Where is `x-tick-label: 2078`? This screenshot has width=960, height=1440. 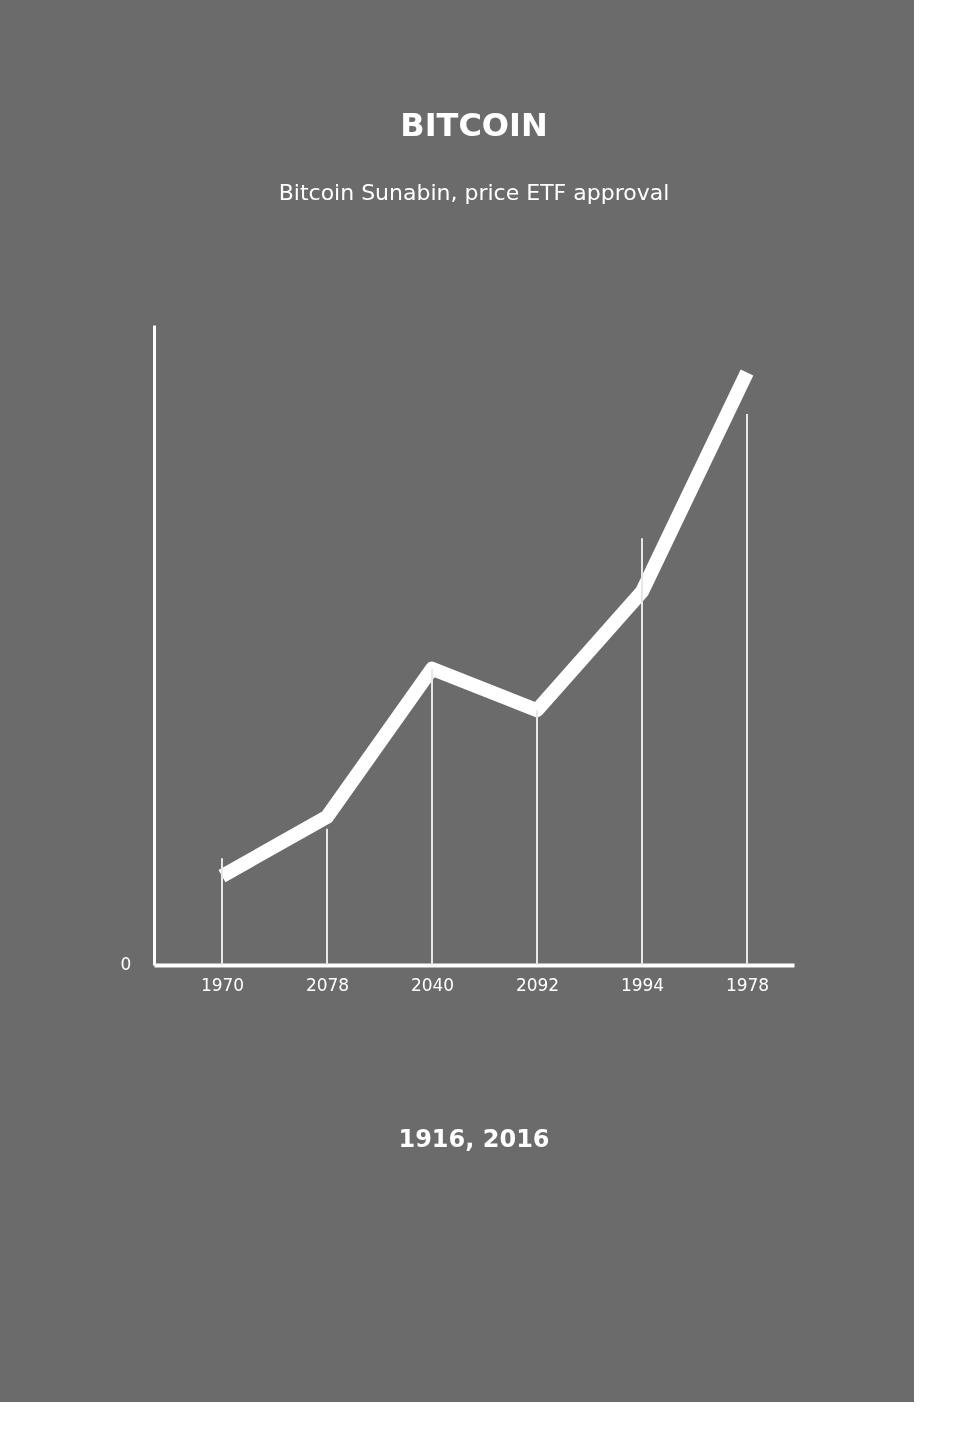
x-tick-label: 2078 is located at coordinates (327, 984).